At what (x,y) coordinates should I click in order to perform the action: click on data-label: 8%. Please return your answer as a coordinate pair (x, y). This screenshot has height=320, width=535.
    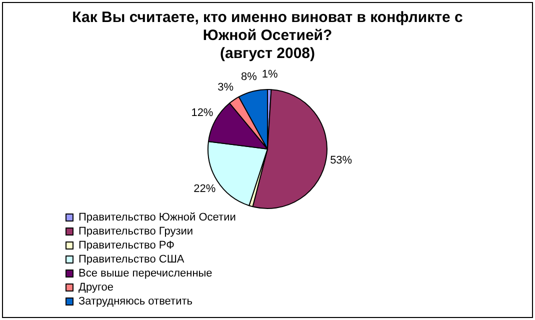
    Looking at the image, I should click on (249, 76).